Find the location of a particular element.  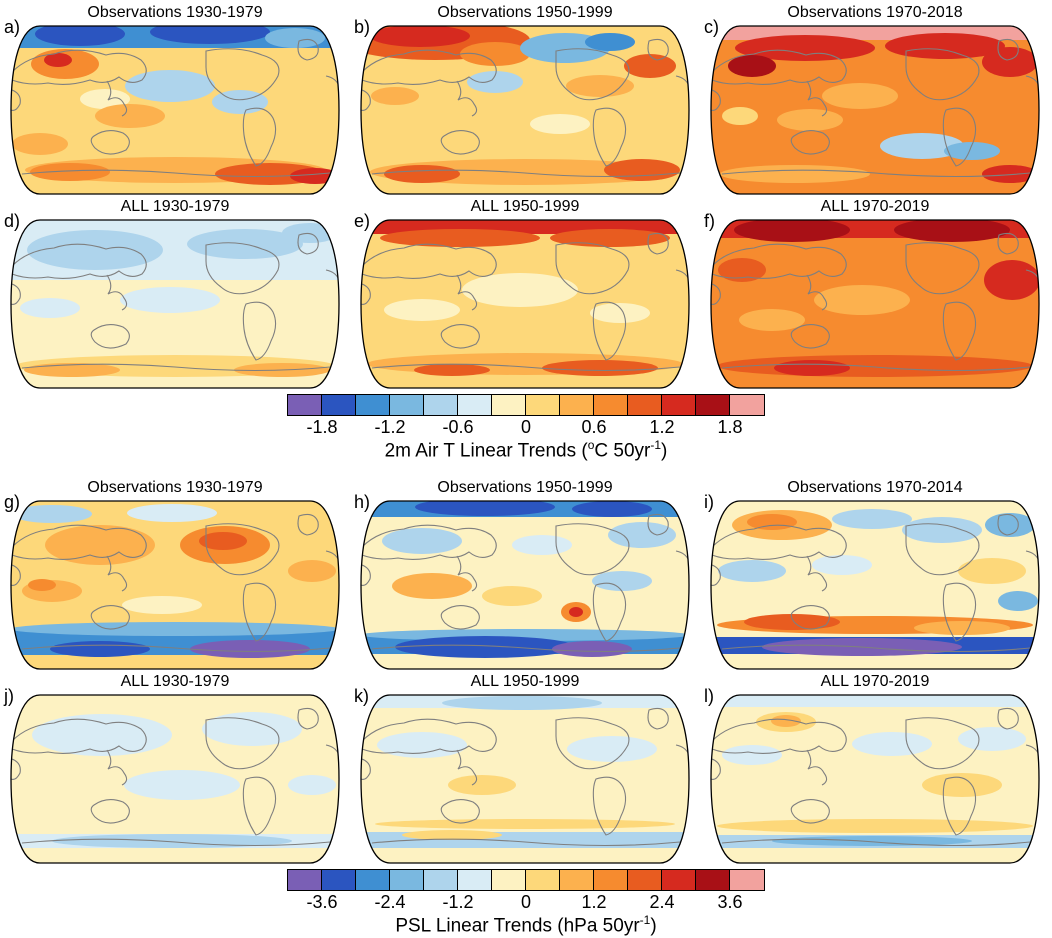

colorbar-bar is located at coordinates (526, 880).